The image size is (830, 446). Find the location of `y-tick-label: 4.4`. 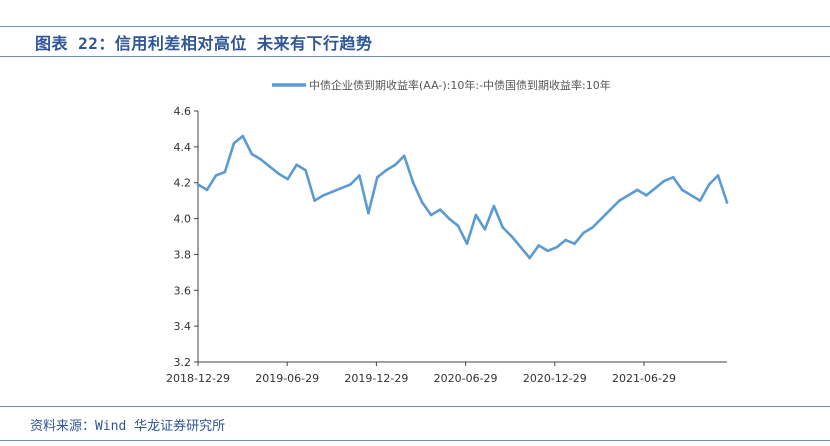

y-tick-label: 4.4 is located at coordinates (183, 147).